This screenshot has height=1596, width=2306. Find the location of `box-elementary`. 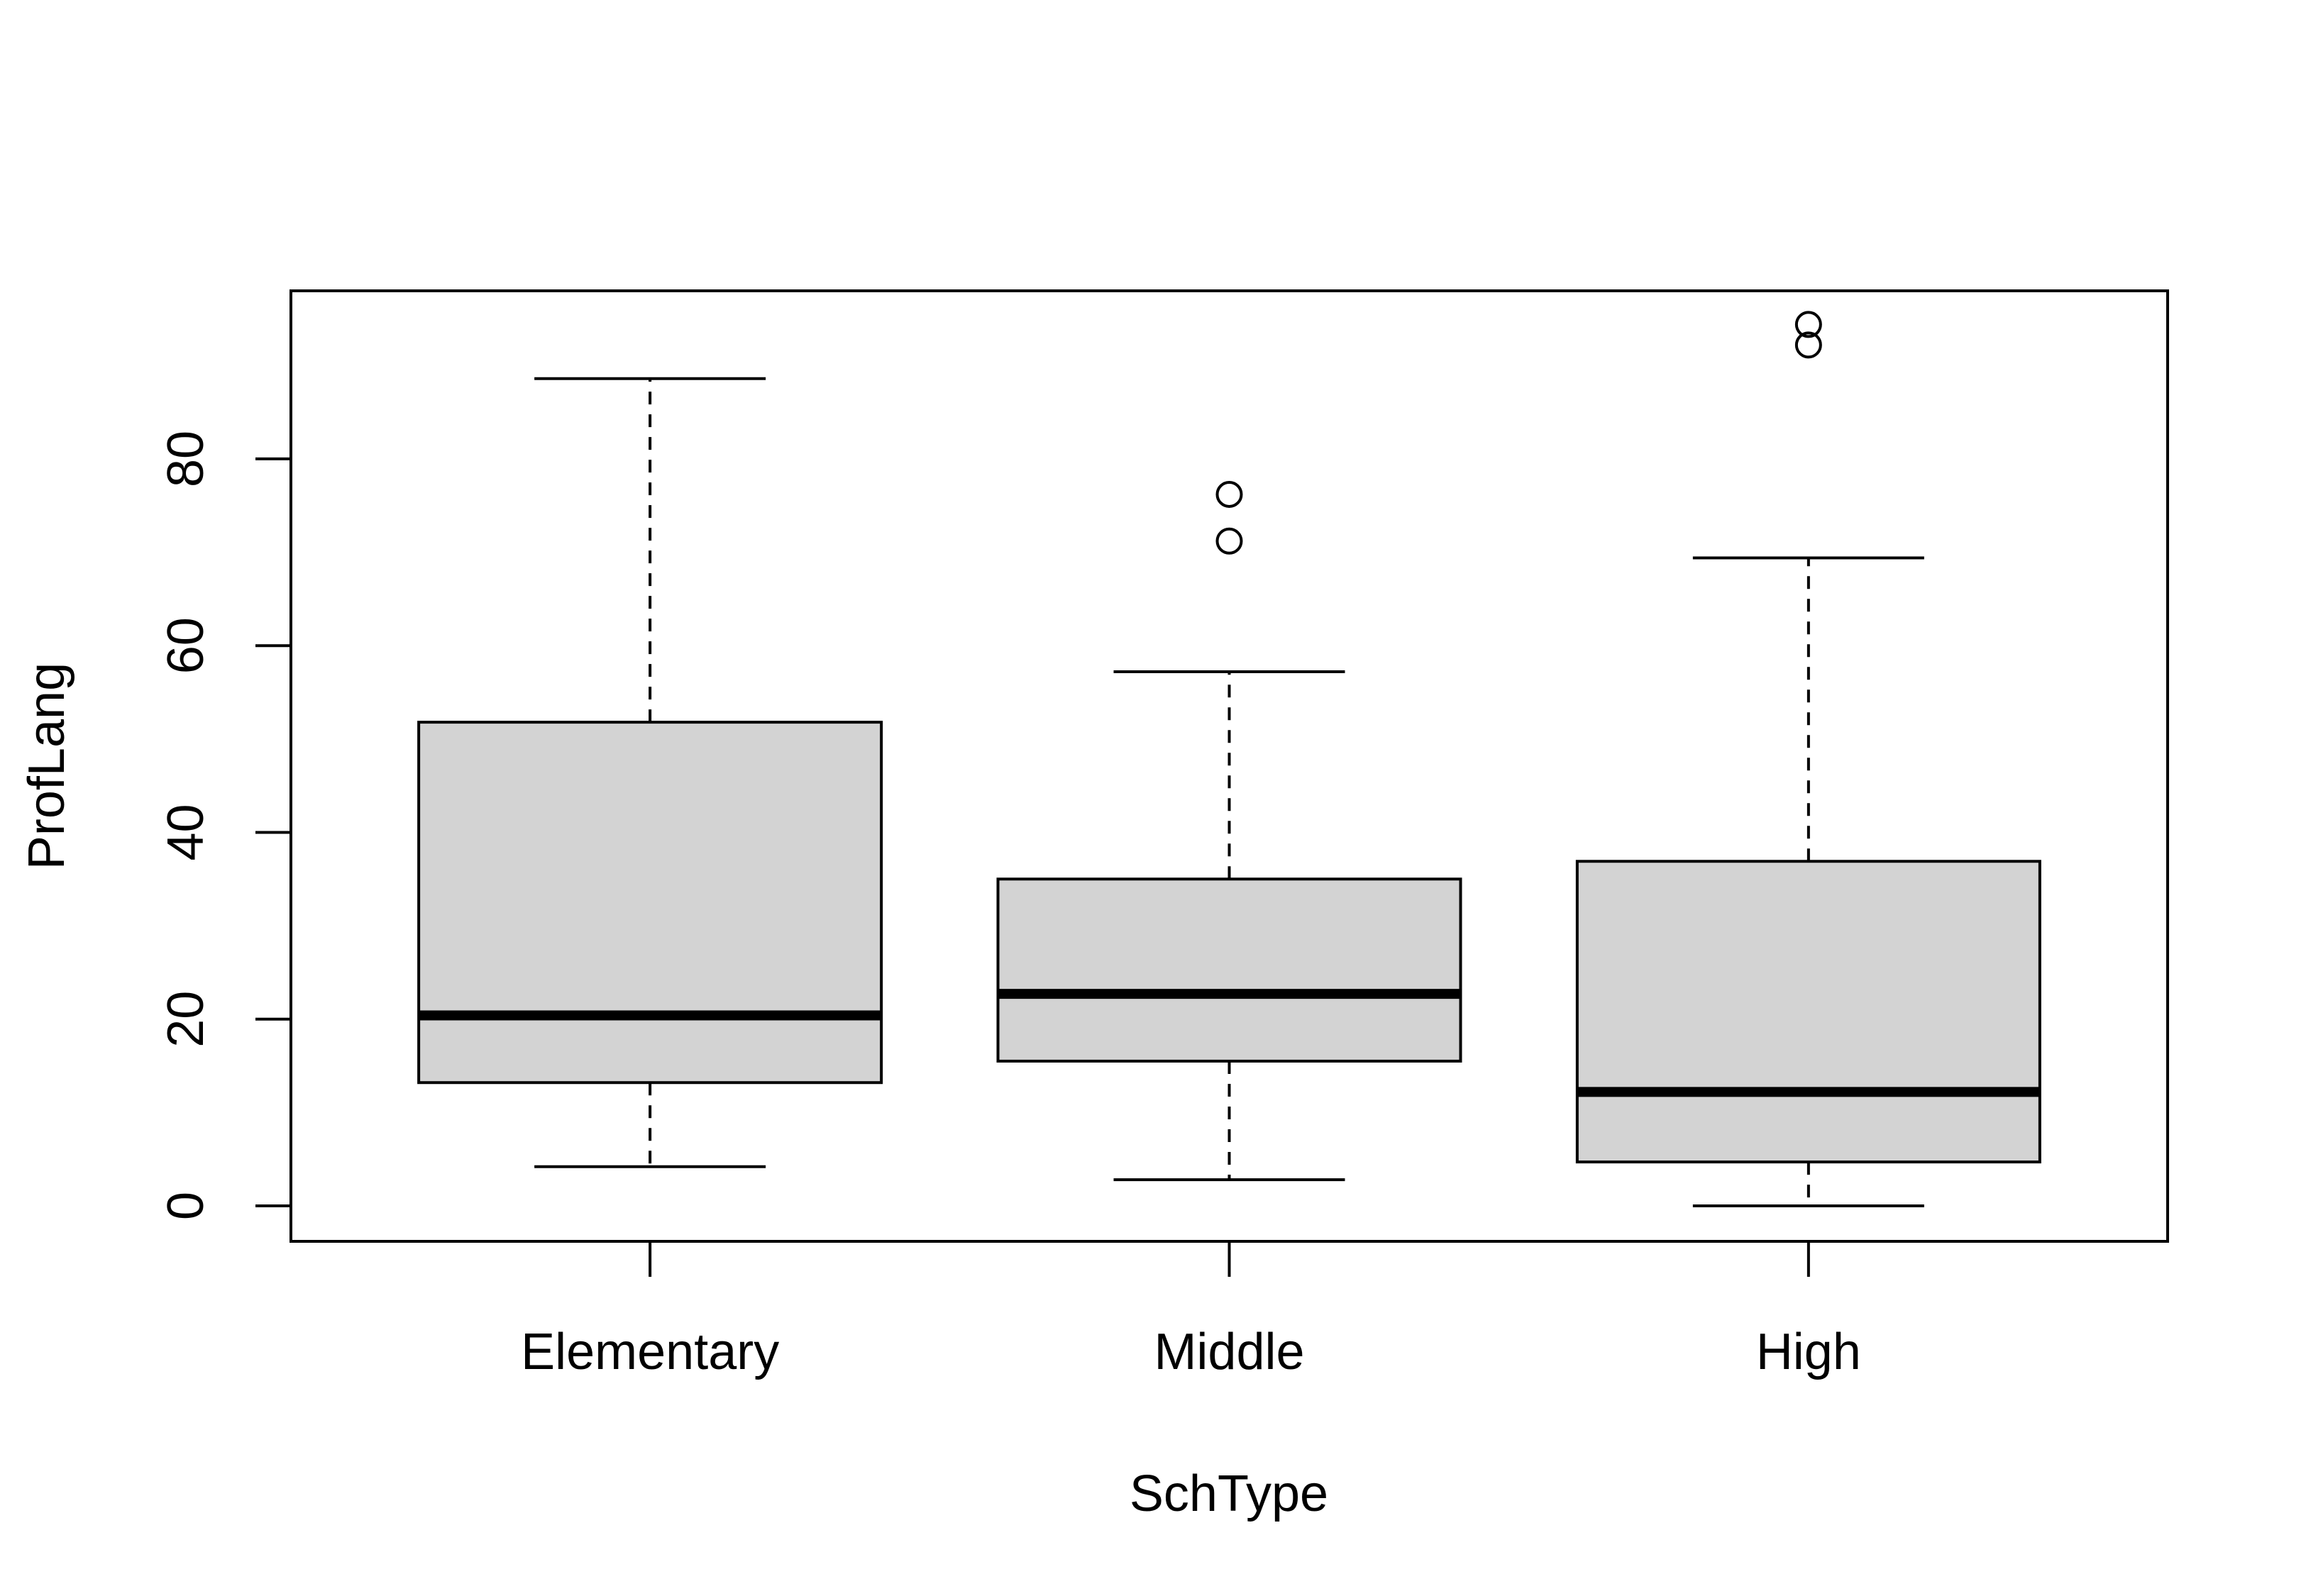

box-elementary is located at coordinates (650, 772).